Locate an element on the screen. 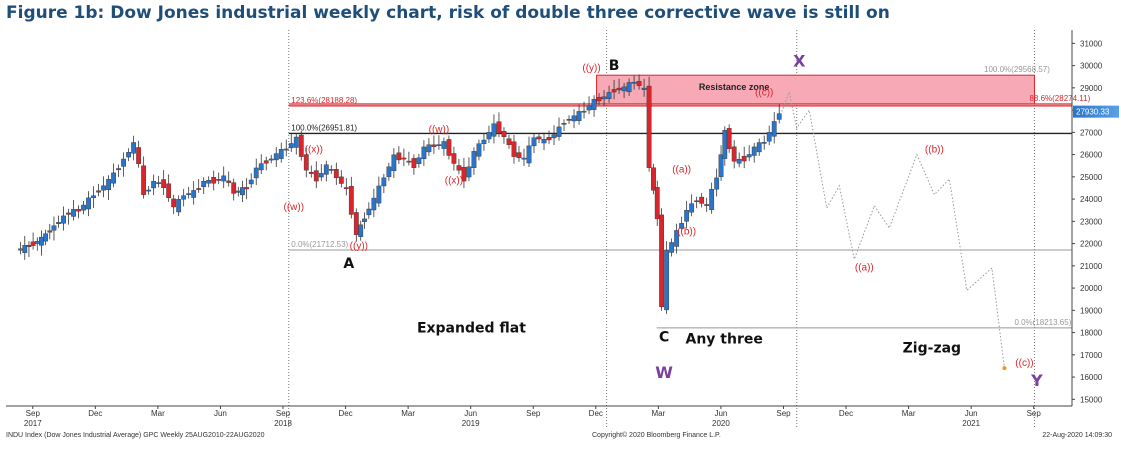  x-year-label: 2020 is located at coordinates (721, 423).